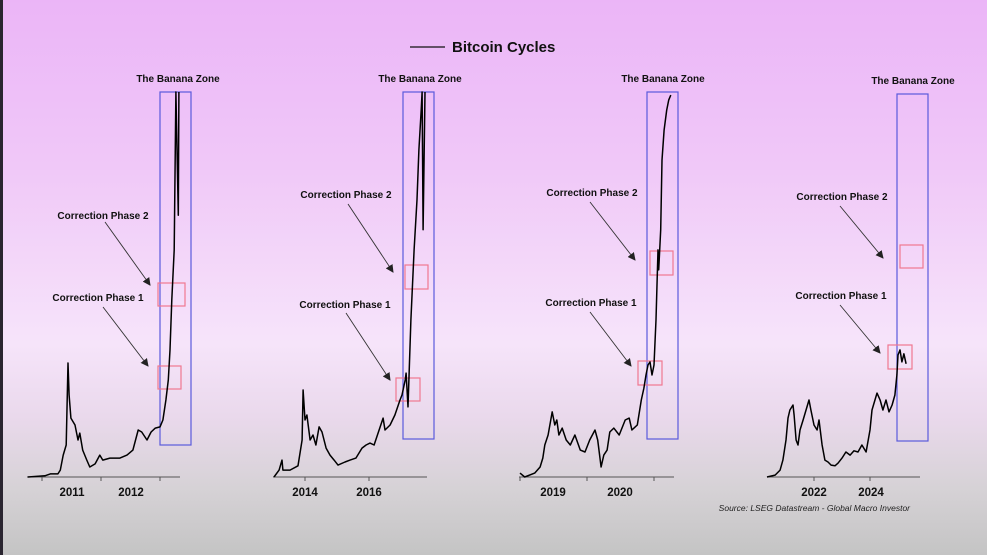 The height and width of the screenshot is (555, 987). I want to click on x-tick-label: 2019, so click(553, 493).